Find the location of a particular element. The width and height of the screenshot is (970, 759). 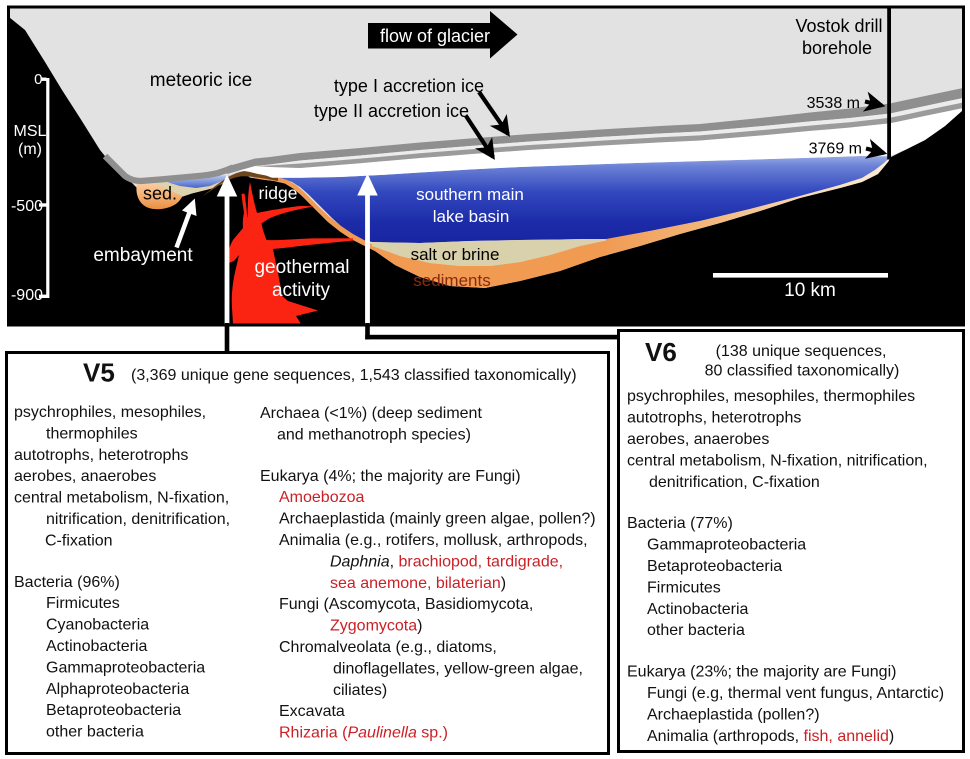

svg-text: (138 unique sequences, is located at coordinates (801, 351).